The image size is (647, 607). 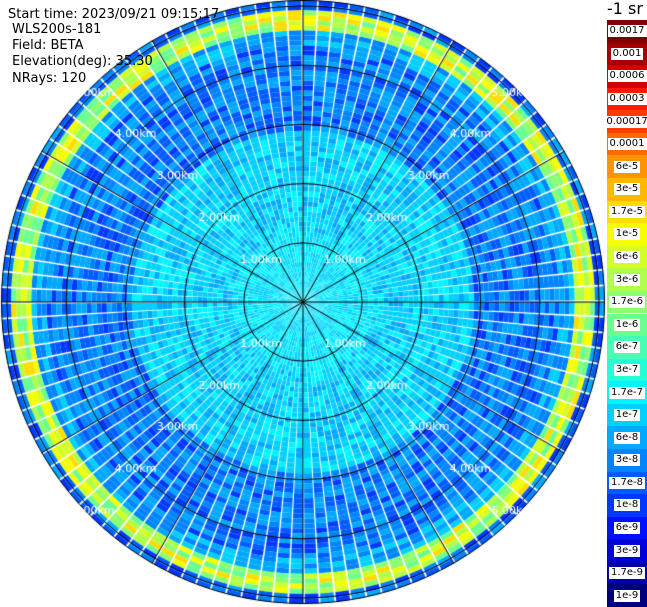 What do you see at coordinates (114, 14) in the screenshot?
I see `start-time-label: Start time: 2023/09/21 09:15:17` at bounding box center [114, 14].